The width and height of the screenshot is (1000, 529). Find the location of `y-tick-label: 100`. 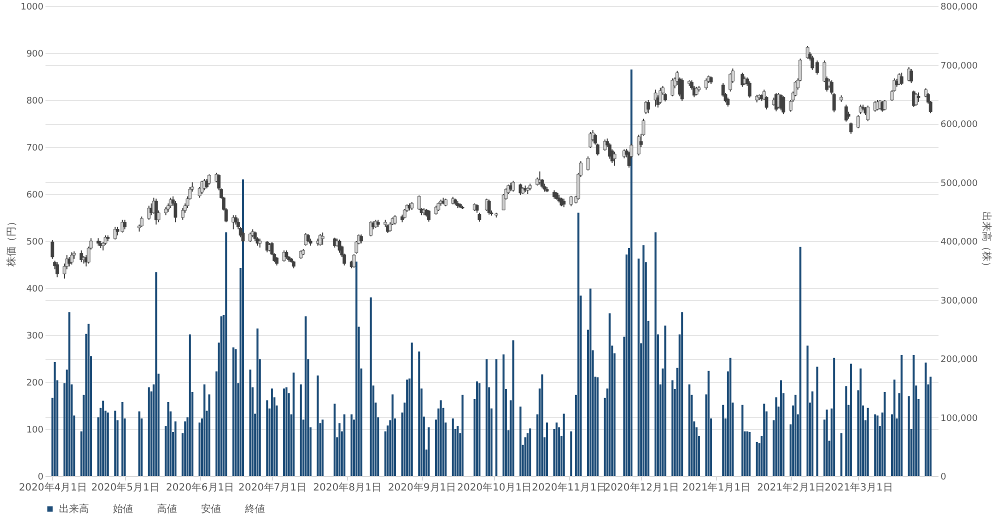

y-tick-label: 100 is located at coordinates (35, 431).